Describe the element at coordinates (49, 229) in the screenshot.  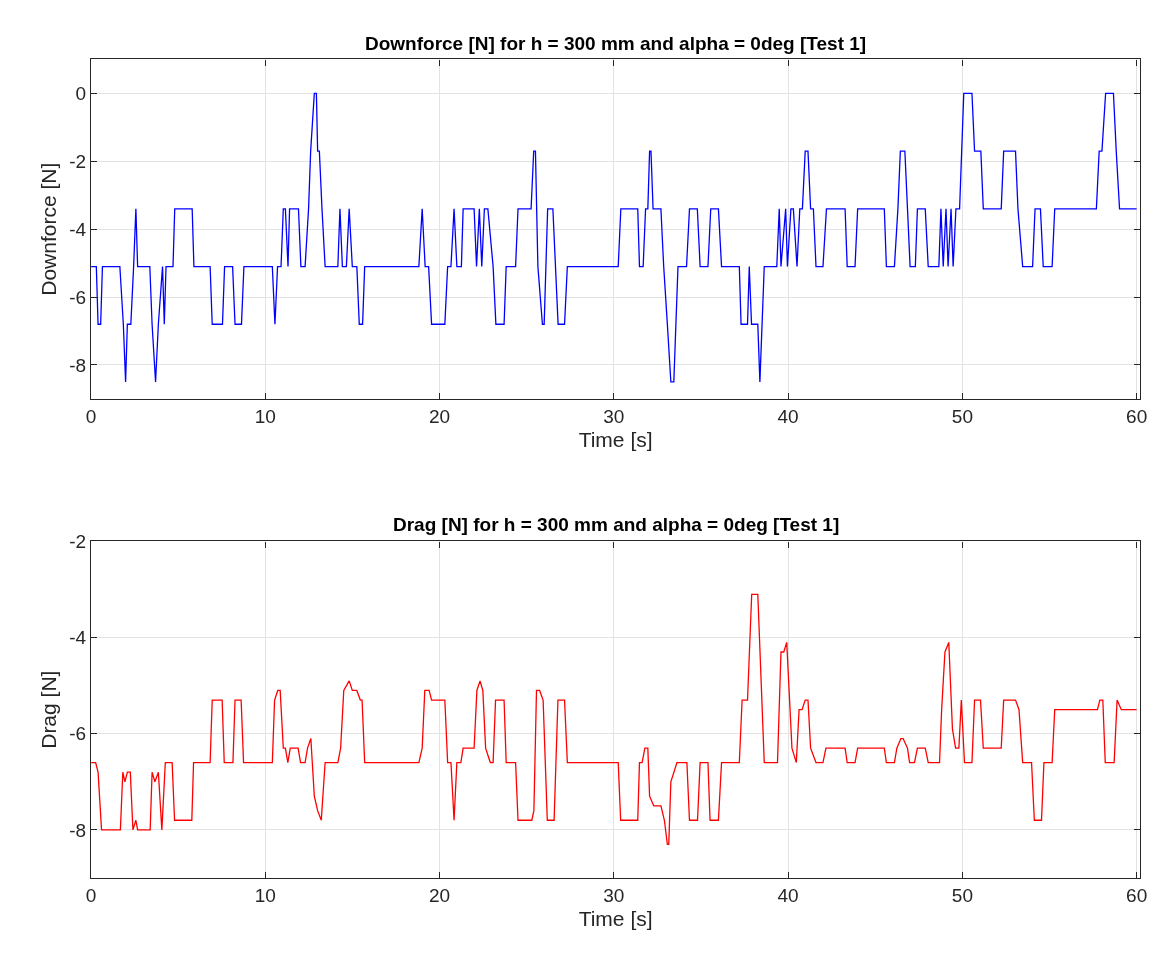
I see `y-axis-title: Downforce [N]` at that location.